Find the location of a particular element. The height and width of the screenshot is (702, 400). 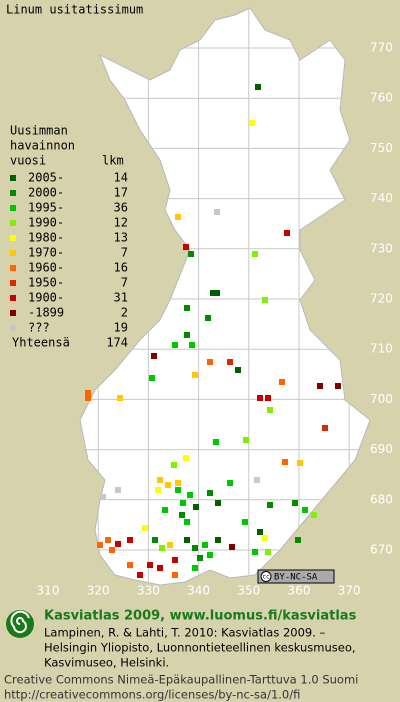

north-label: 690 is located at coordinates (381, 449).